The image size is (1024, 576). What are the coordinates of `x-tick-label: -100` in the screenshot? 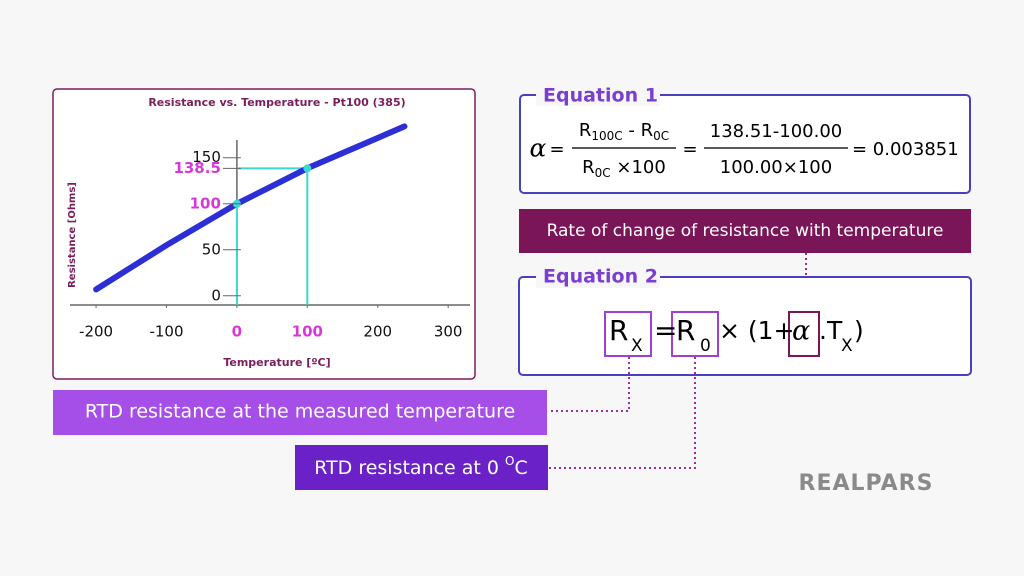 It's located at (166, 332).